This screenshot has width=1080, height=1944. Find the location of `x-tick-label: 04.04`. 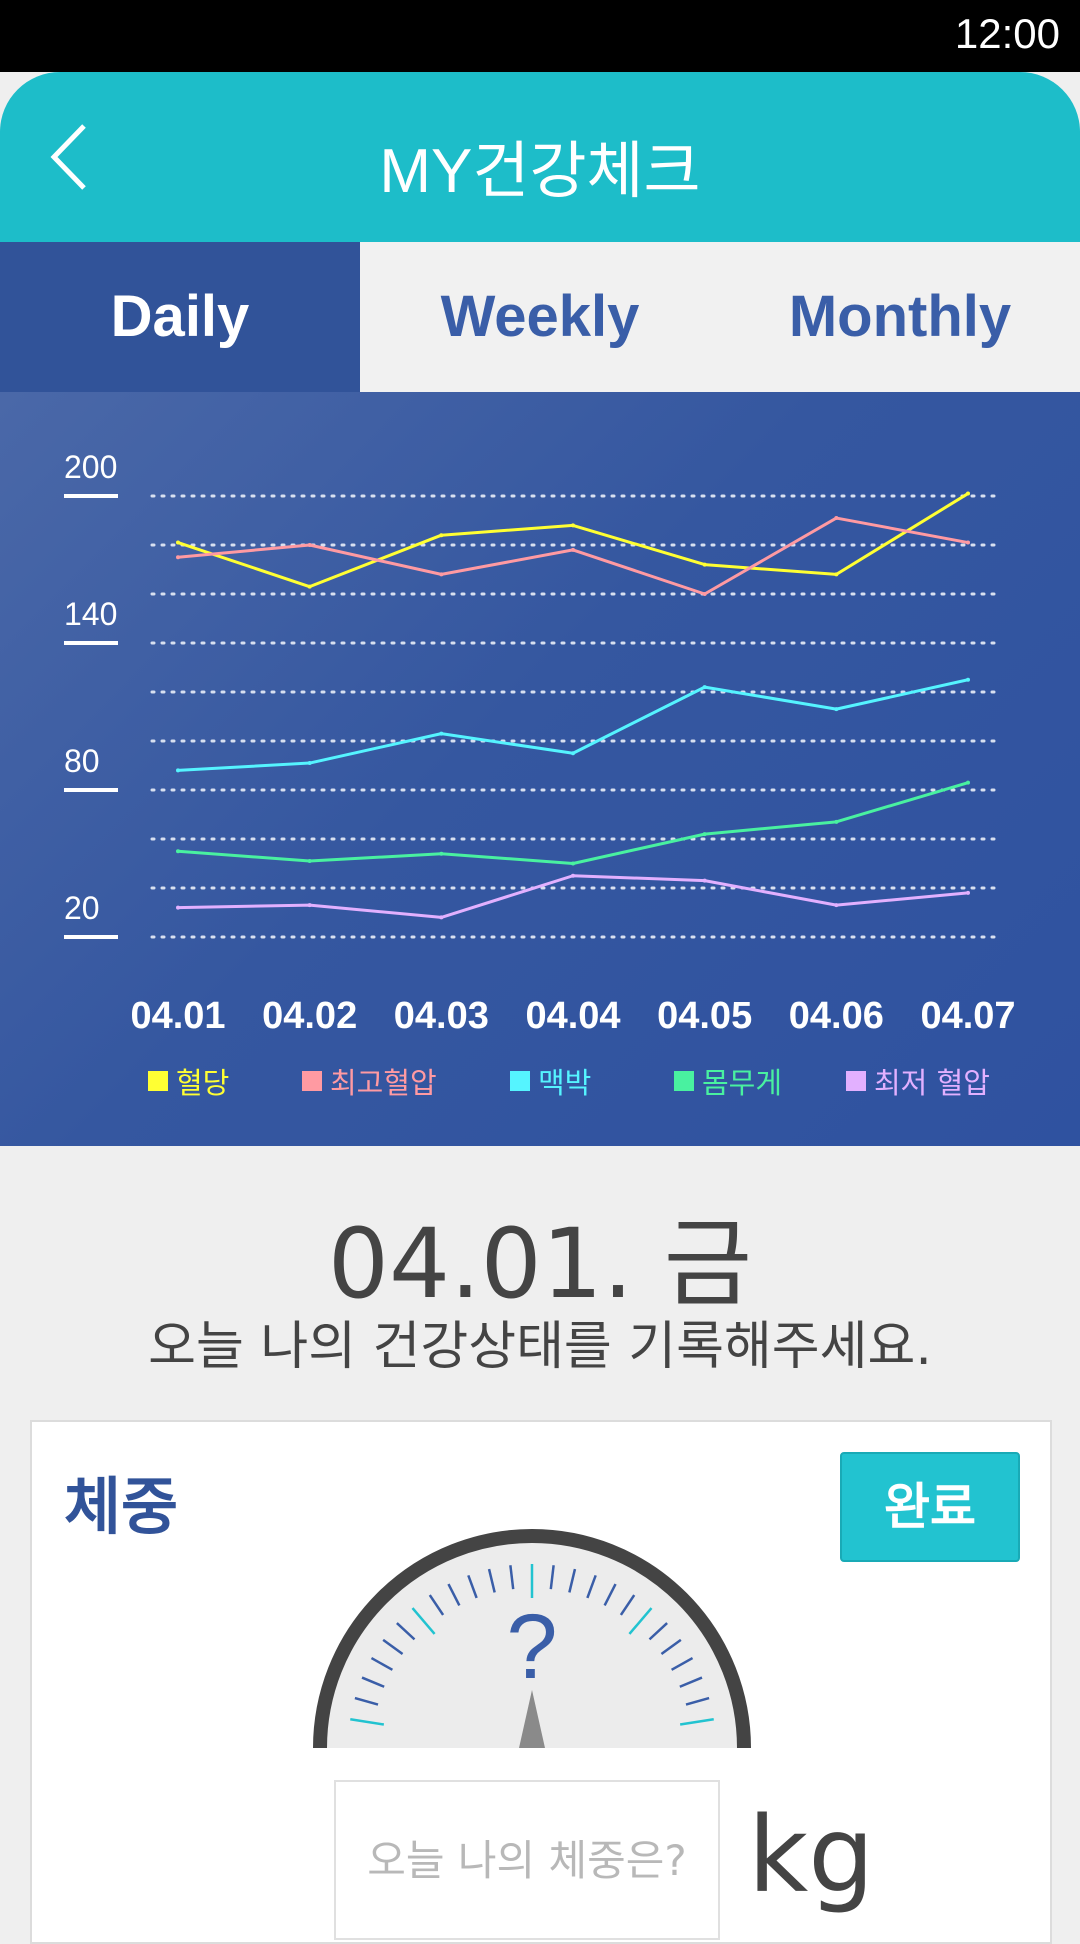

x-tick-label: 04.04 is located at coordinates (572, 1016).